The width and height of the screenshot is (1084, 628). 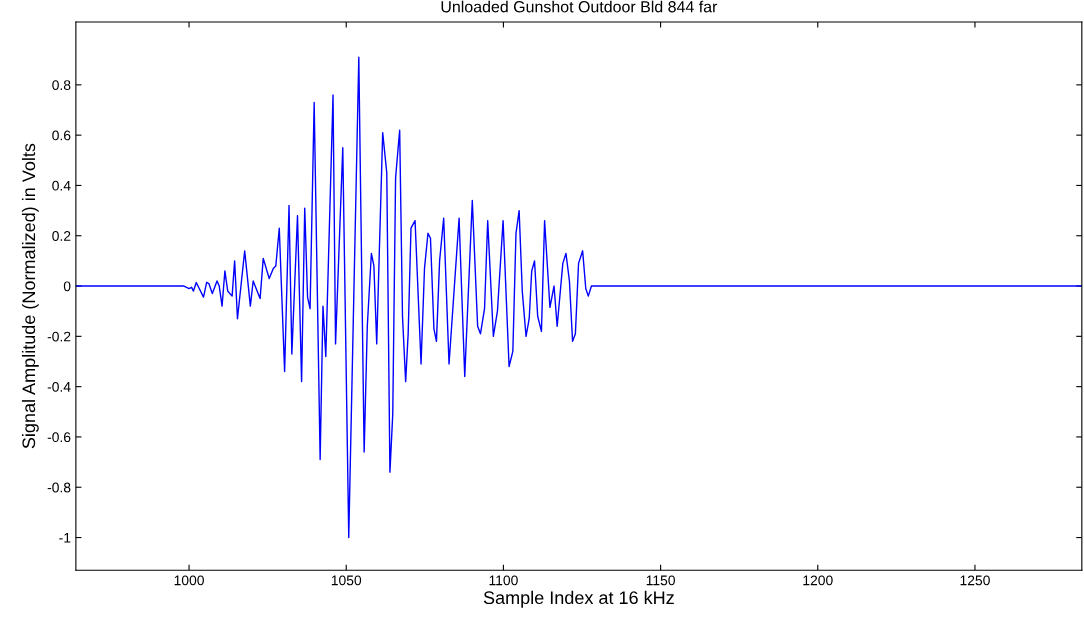 I want to click on y-tick-label: -1, so click(x=65, y=538).